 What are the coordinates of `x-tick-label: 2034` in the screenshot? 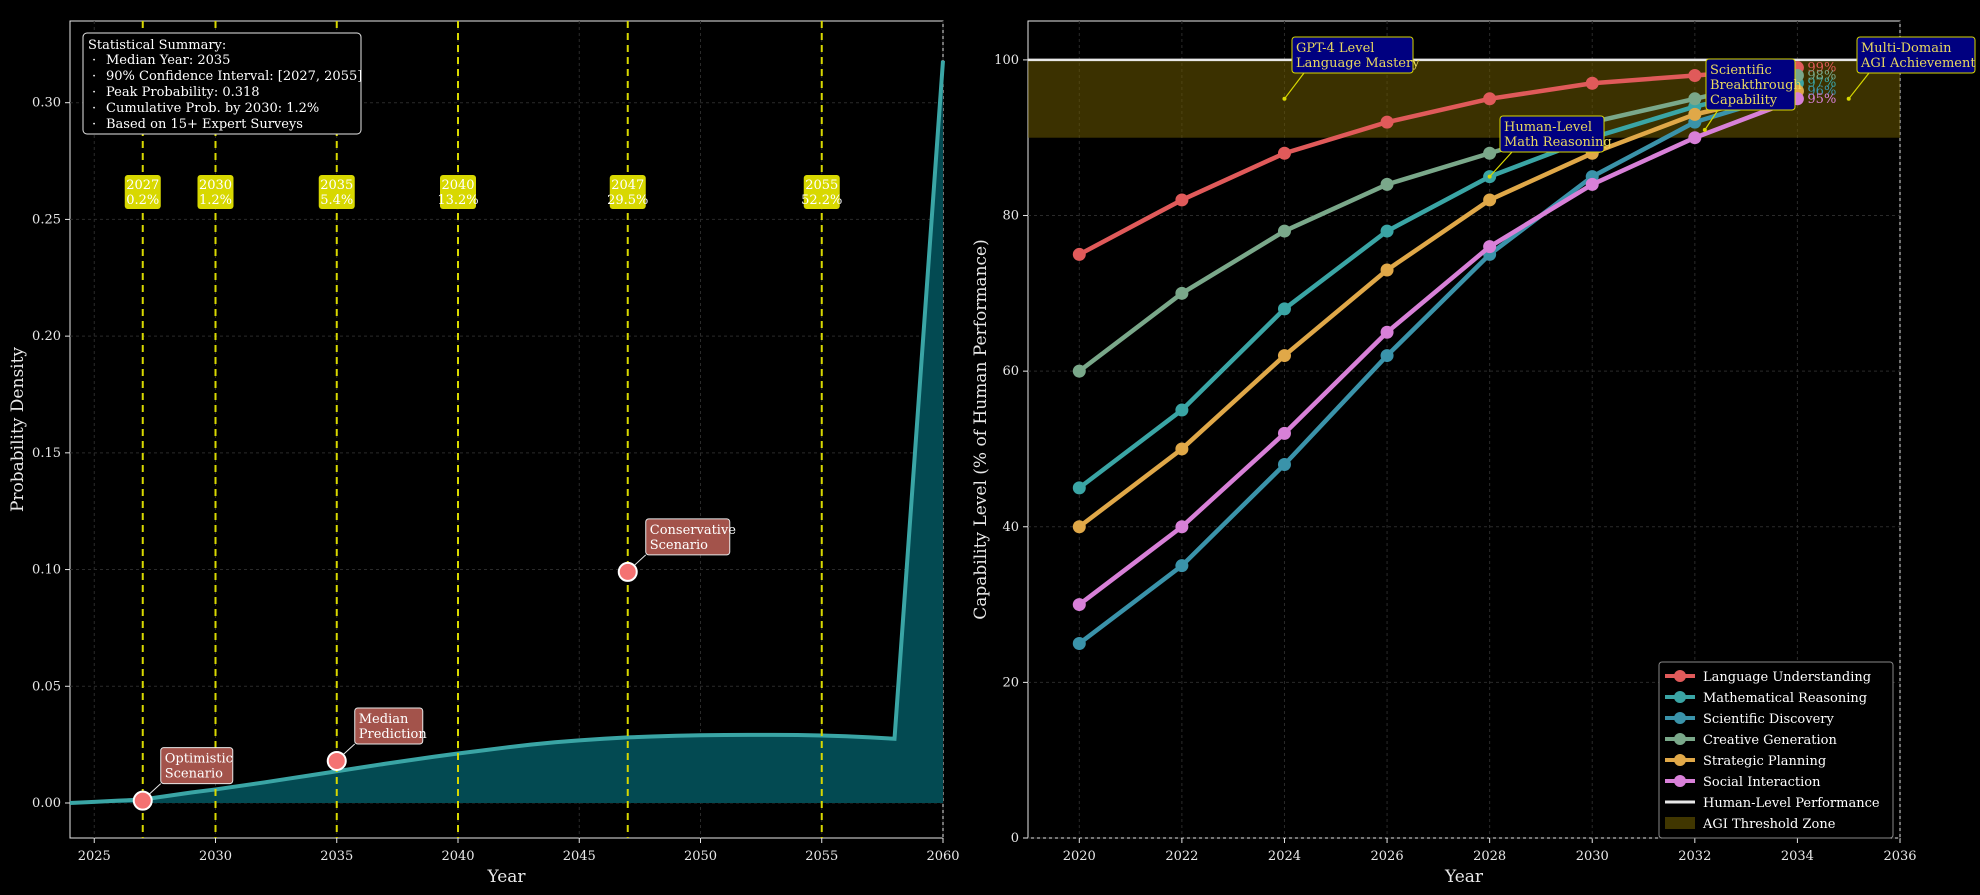 It's located at (1797, 856).